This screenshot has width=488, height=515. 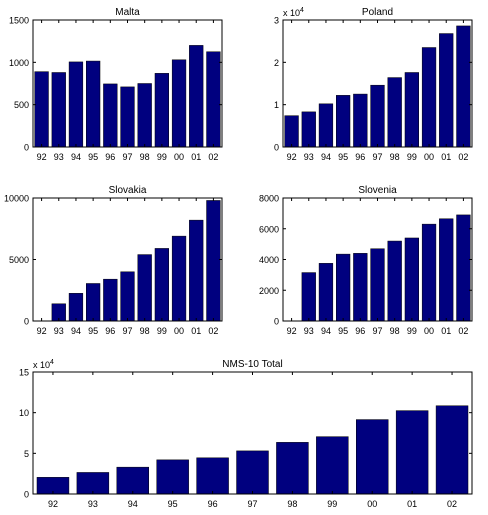 I want to click on y-exponent-nms-10-total: x 104, so click(x=43, y=364).